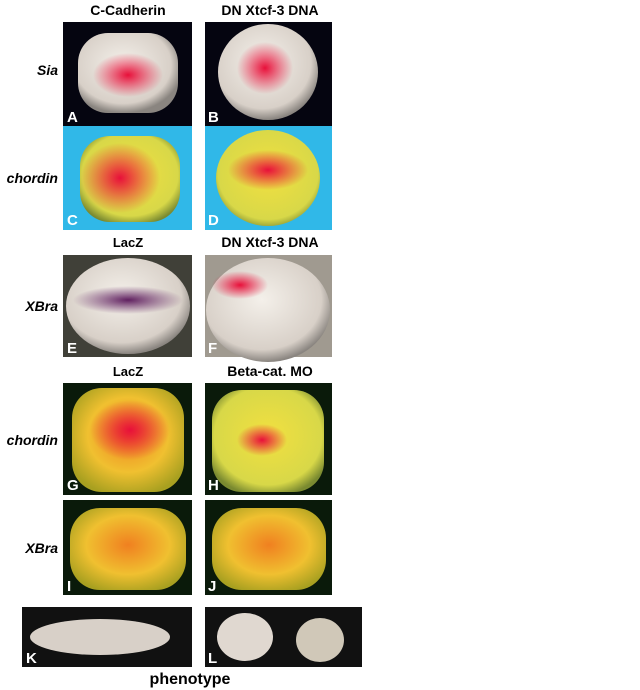 This screenshot has height=690, width=640. Describe the element at coordinates (72, 220) in the screenshot. I see `panel-letter: C` at that location.